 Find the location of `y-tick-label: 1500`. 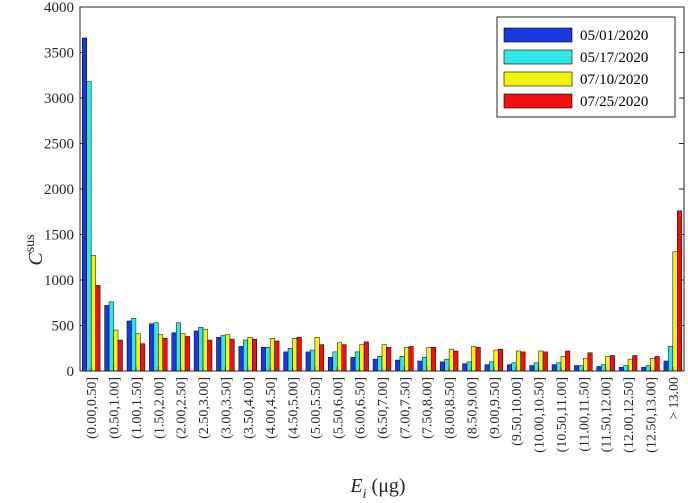

y-tick-label: 1500 is located at coordinates (59, 236).